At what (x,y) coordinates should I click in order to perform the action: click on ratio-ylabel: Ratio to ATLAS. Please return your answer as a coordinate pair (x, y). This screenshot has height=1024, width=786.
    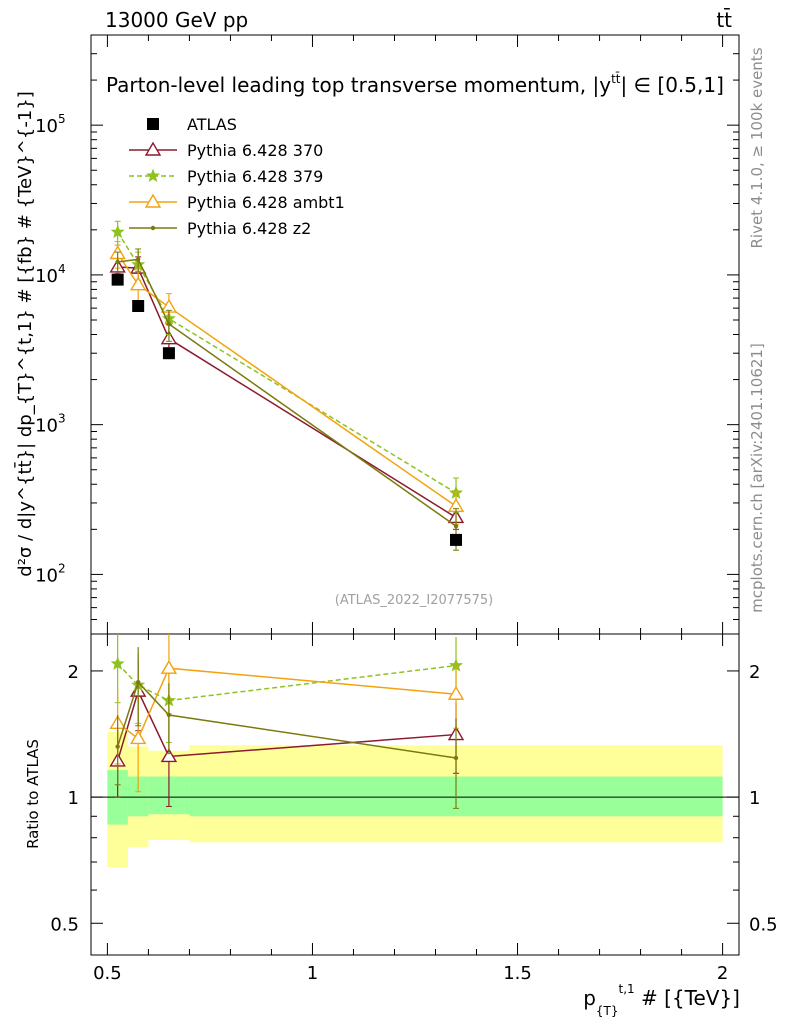
    Looking at the image, I should click on (33, 794).